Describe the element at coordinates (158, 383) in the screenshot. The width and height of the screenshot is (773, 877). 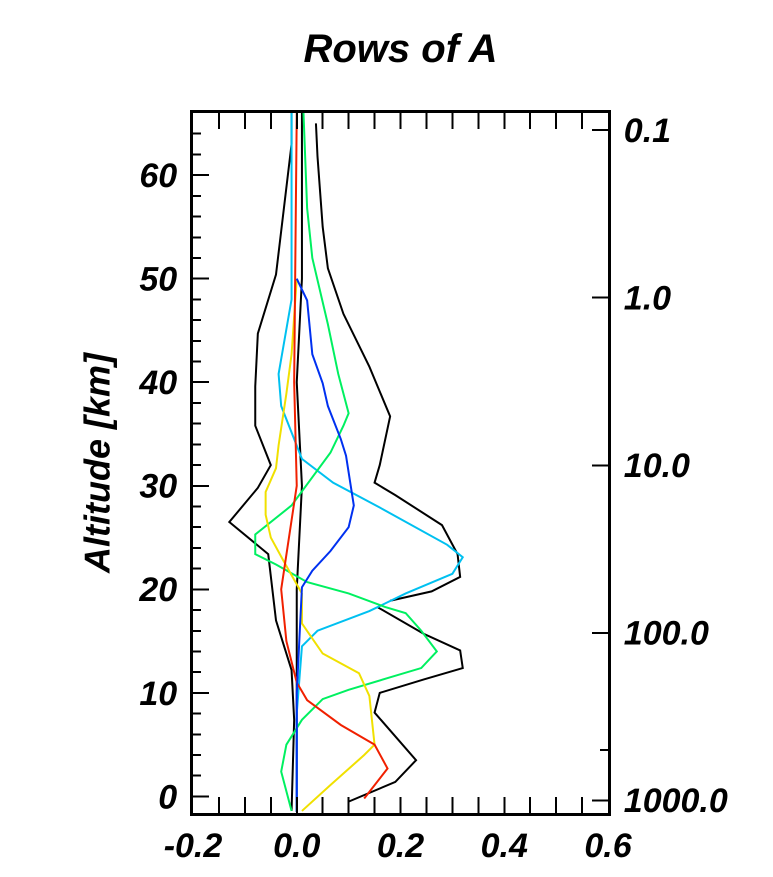
I see `y-tick-label: 40` at that location.